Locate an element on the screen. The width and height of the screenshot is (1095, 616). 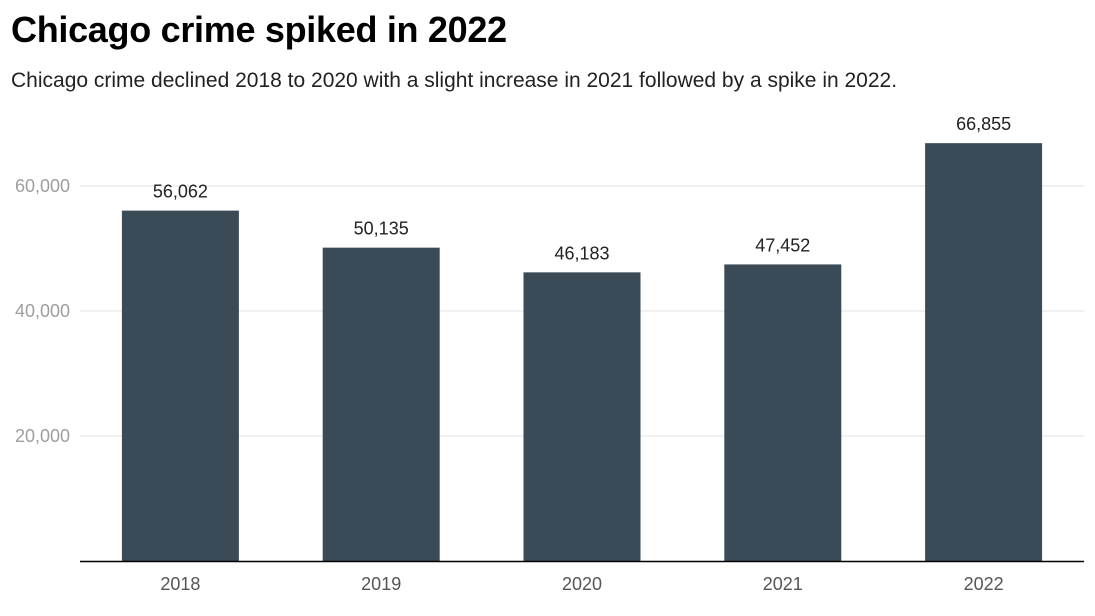
y-axis-ticks: 20,000 40,000 60,000 is located at coordinates (42, 311).